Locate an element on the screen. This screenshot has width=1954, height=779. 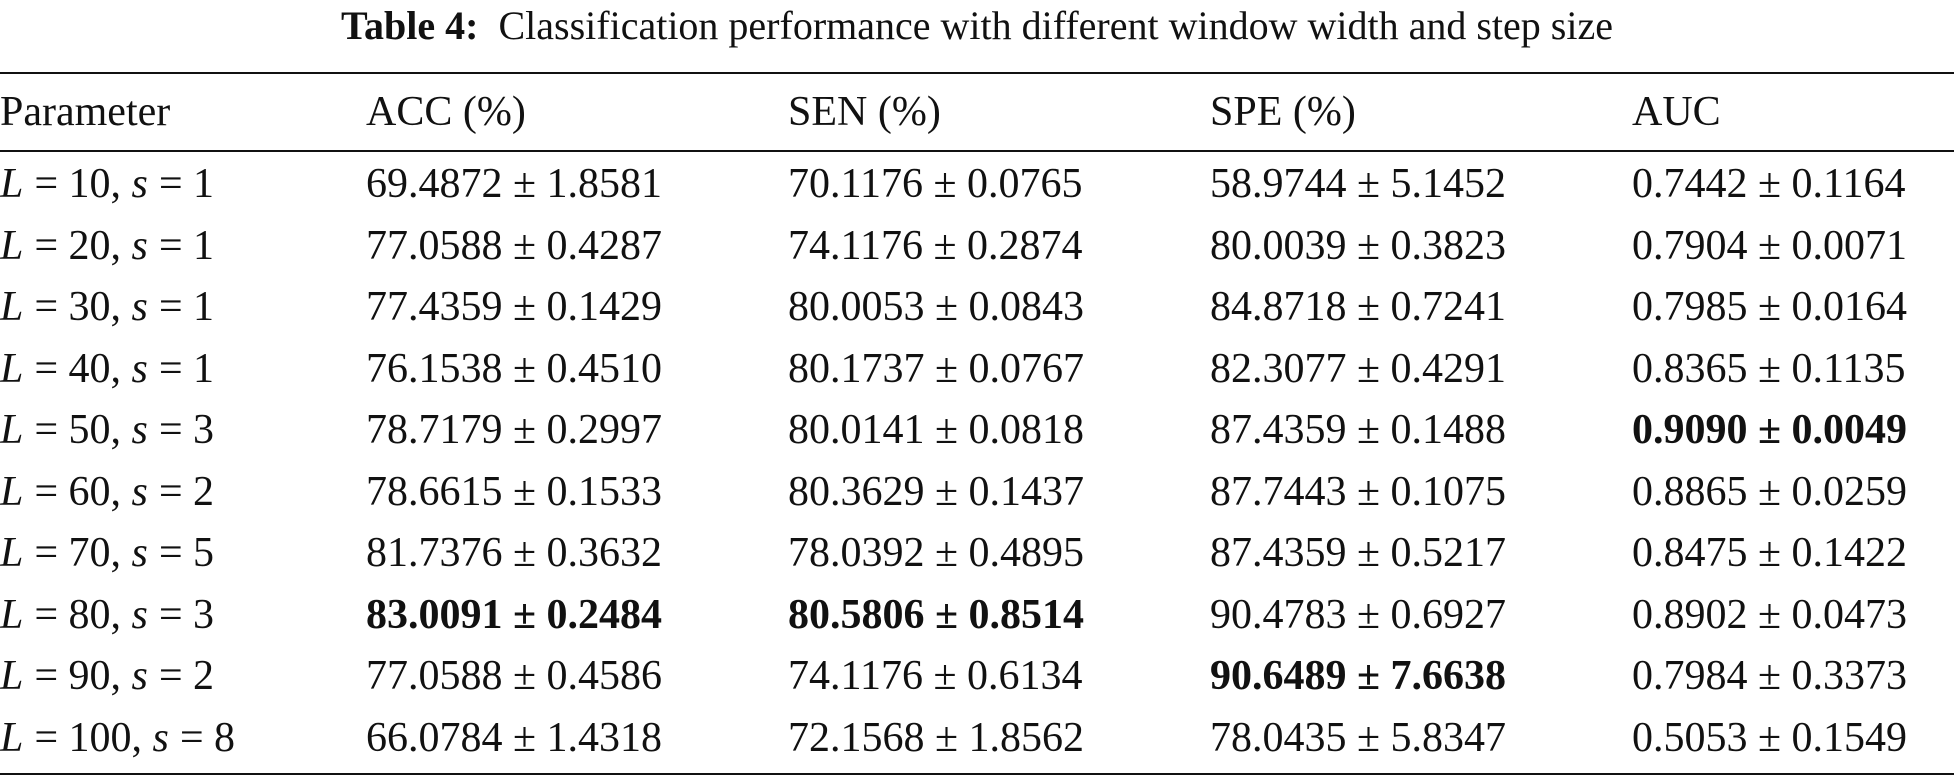
sen-cell: 80.1737 ± 0.0767 is located at coordinates (936, 368).